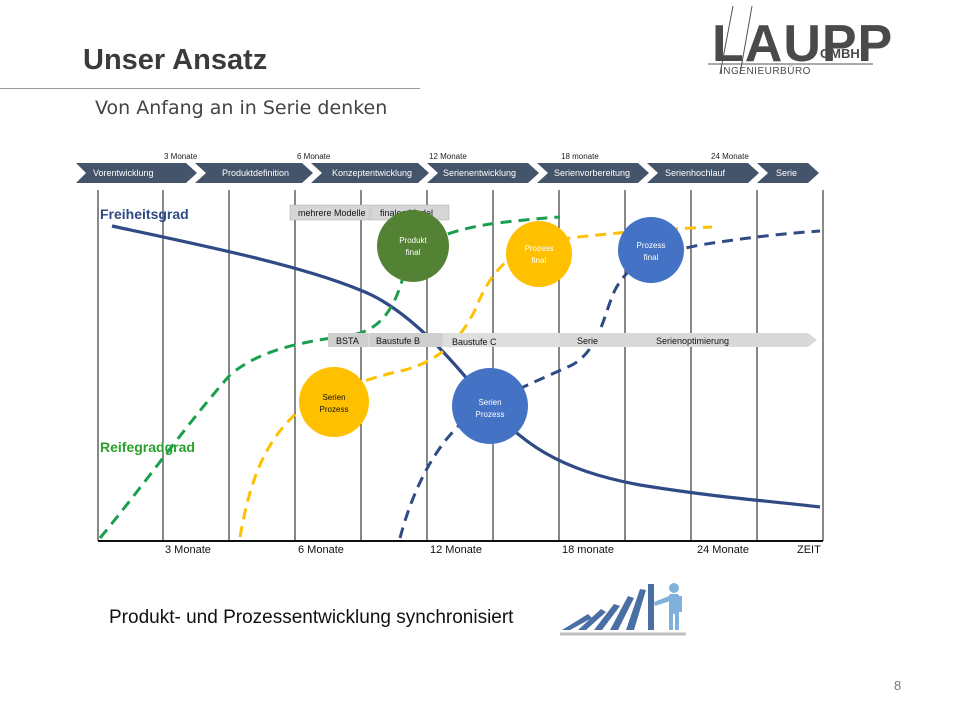 Image resolution: width=960 pixels, height=720 pixels. Describe the element at coordinates (241, 108) in the screenshot. I see `slide-subtitle: Von Anfang an in Serie denken` at that location.